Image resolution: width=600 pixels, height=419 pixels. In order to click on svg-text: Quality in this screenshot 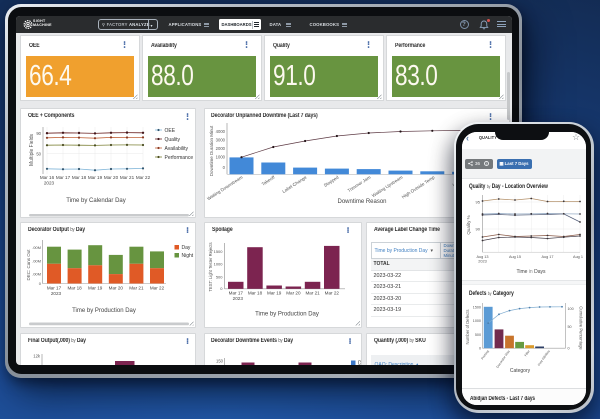, I will do `click(172, 140)`.